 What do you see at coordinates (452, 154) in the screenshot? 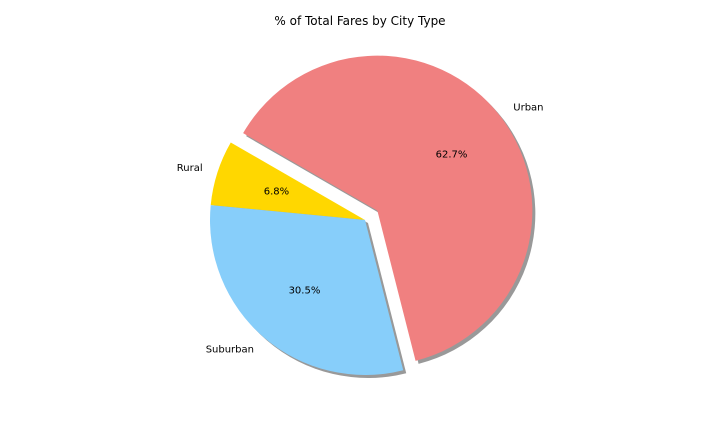
I see `pct-label-urban: 62.7%` at bounding box center [452, 154].